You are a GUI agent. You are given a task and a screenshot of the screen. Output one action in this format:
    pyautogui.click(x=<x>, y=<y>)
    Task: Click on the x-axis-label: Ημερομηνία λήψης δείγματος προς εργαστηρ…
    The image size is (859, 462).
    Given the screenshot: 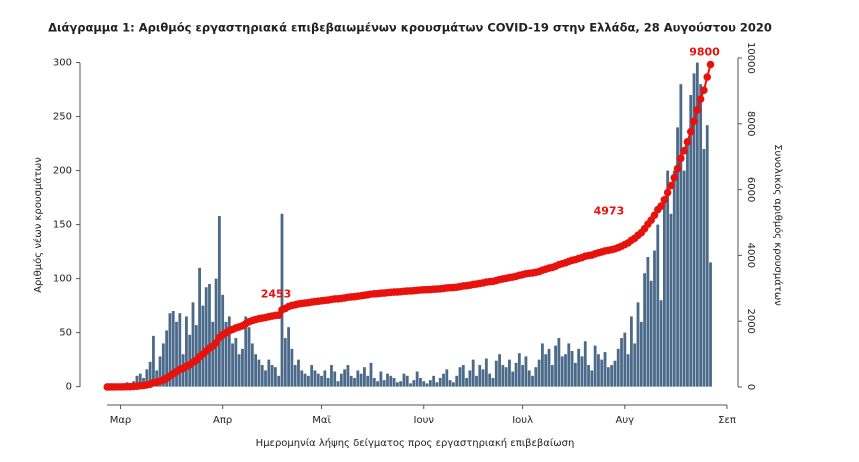 What is the action you would take?
    pyautogui.click(x=415, y=443)
    